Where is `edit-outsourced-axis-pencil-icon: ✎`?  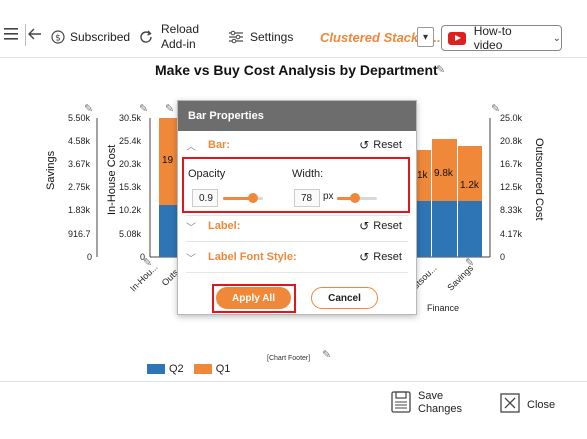
edit-outsourced-axis-pencil-icon: ✎ is located at coordinates (496, 109).